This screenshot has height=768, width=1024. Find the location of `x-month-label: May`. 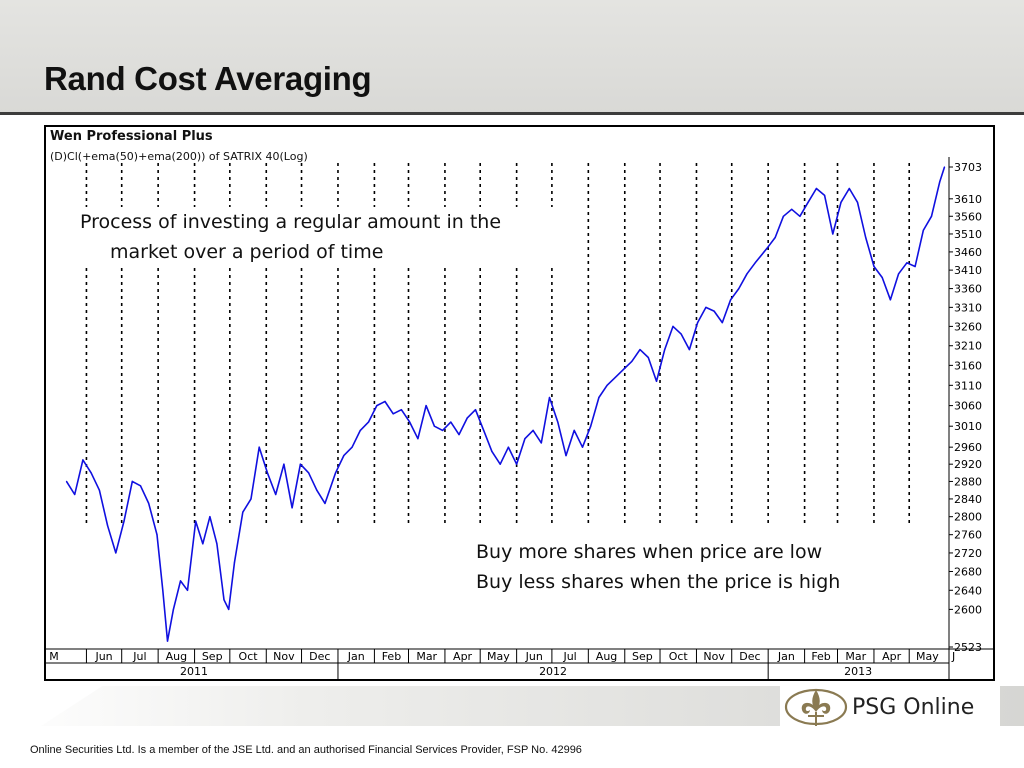

x-month-label: May is located at coordinates (498, 656).